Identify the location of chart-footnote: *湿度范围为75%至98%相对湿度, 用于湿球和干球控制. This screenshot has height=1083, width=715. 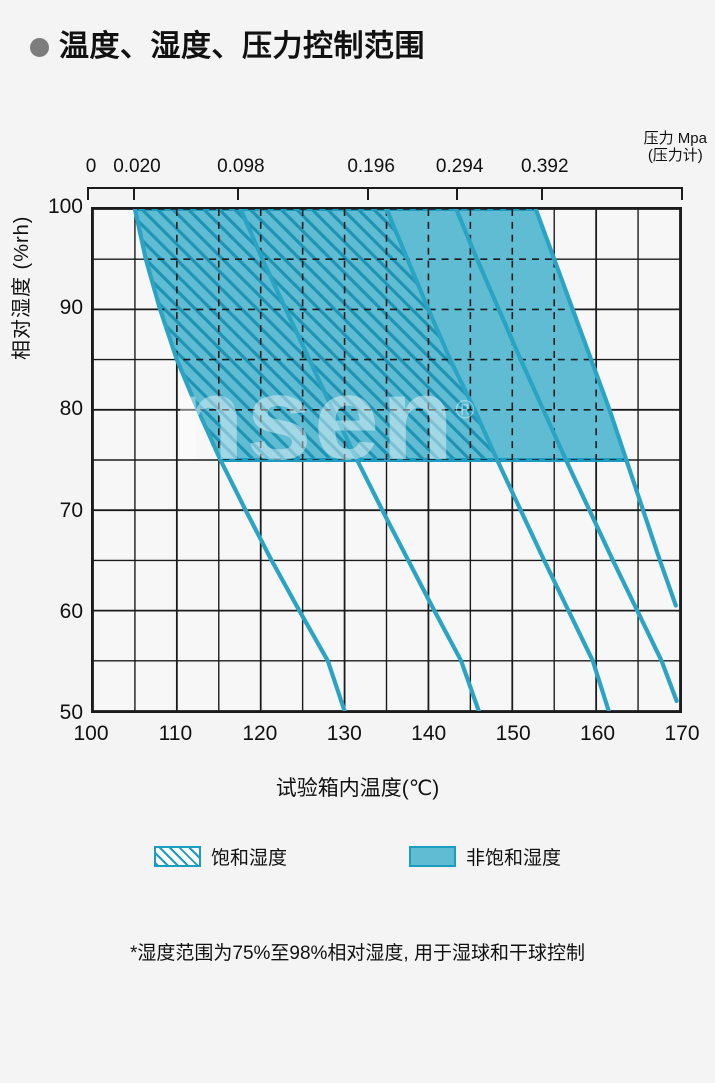
(357, 953).